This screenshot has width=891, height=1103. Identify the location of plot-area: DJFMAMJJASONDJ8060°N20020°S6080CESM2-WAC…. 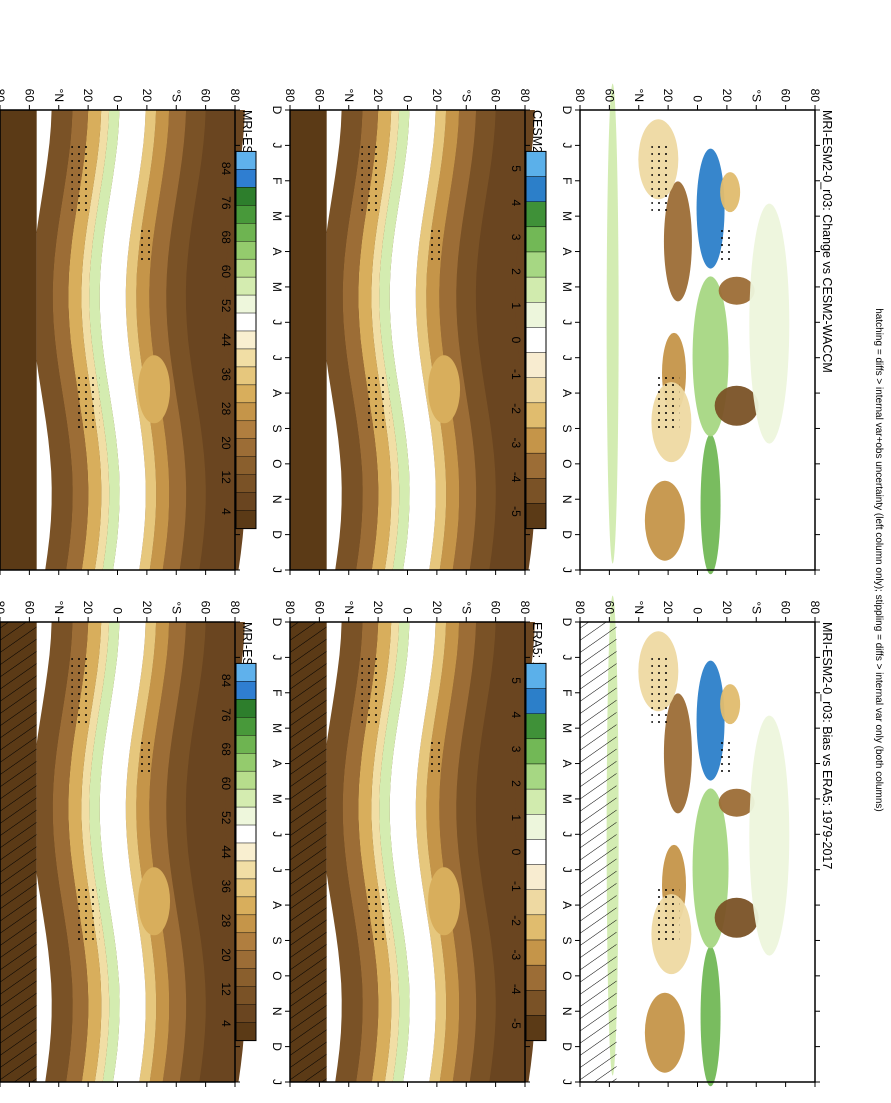
(407, 332).